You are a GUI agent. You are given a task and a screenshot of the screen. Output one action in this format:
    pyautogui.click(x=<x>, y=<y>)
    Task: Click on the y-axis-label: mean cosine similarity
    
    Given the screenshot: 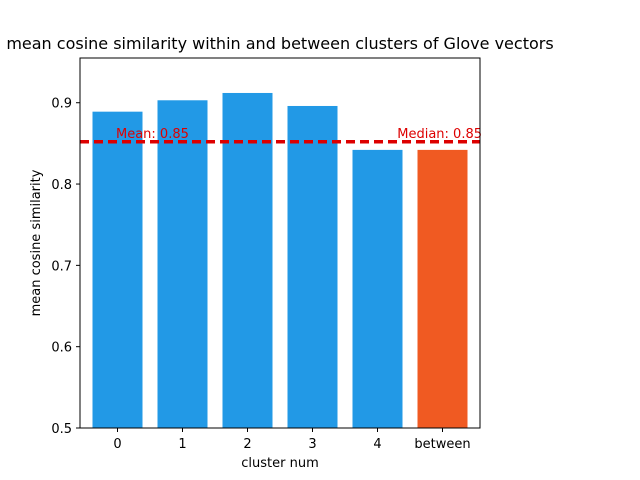 What is the action you would take?
    pyautogui.click(x=36, y=242)
    